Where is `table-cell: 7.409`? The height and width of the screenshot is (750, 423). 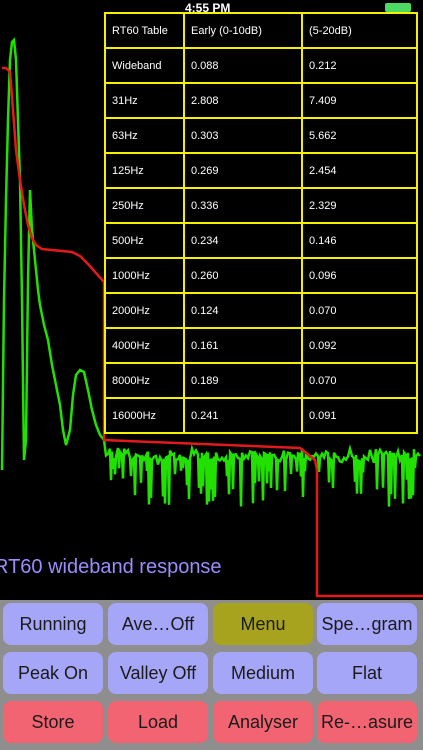
table-cell: 7.409 is located at coordinates (359, 100).